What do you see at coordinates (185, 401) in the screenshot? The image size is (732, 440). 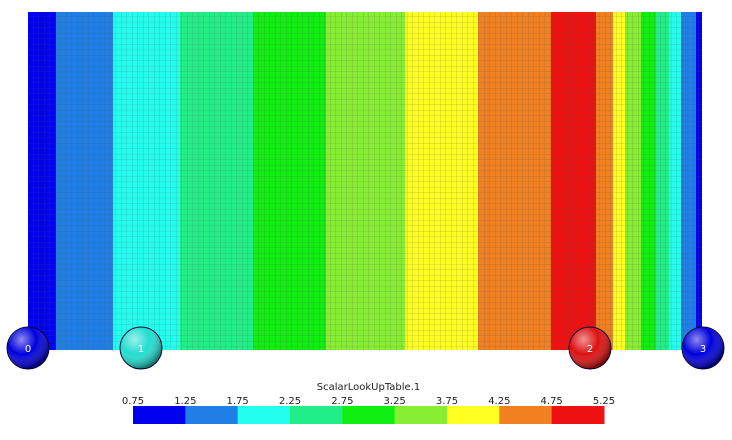 I see `legend-tick-label: 1.25` at bounding box center [185, 401].